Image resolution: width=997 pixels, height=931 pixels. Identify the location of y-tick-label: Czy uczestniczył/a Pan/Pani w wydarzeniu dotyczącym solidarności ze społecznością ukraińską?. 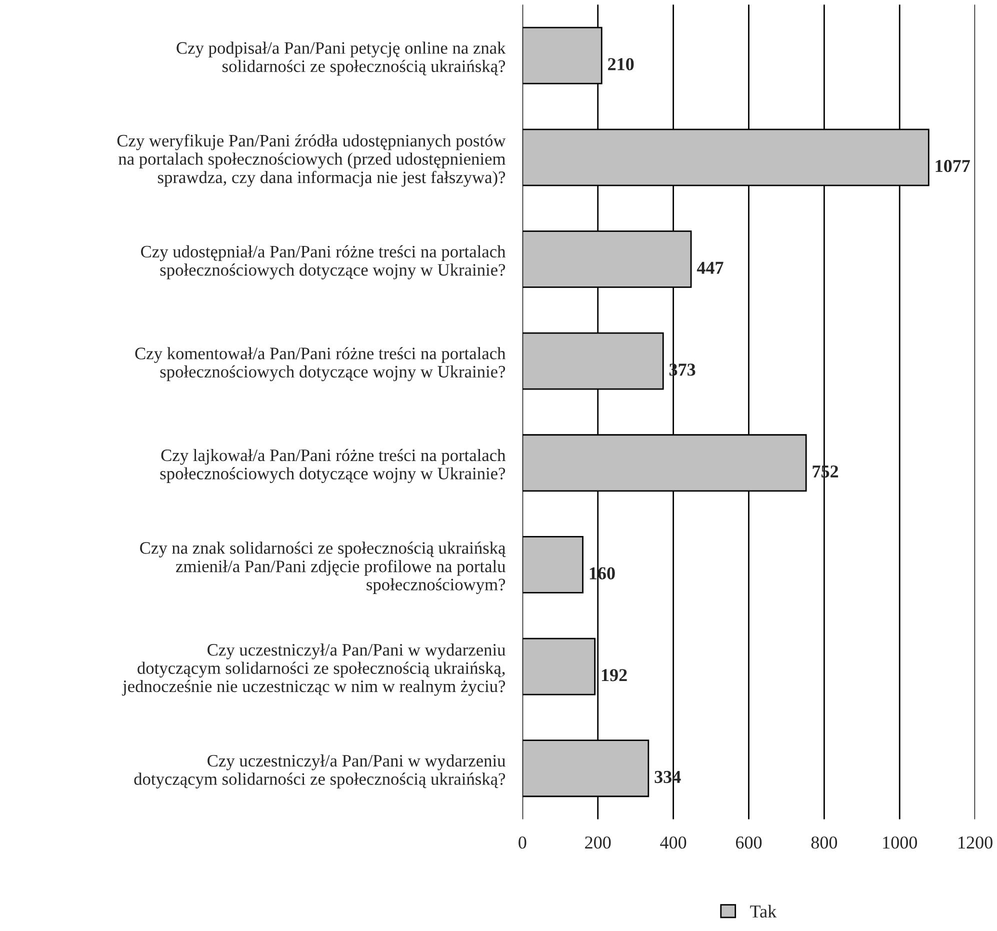
(320, 771).